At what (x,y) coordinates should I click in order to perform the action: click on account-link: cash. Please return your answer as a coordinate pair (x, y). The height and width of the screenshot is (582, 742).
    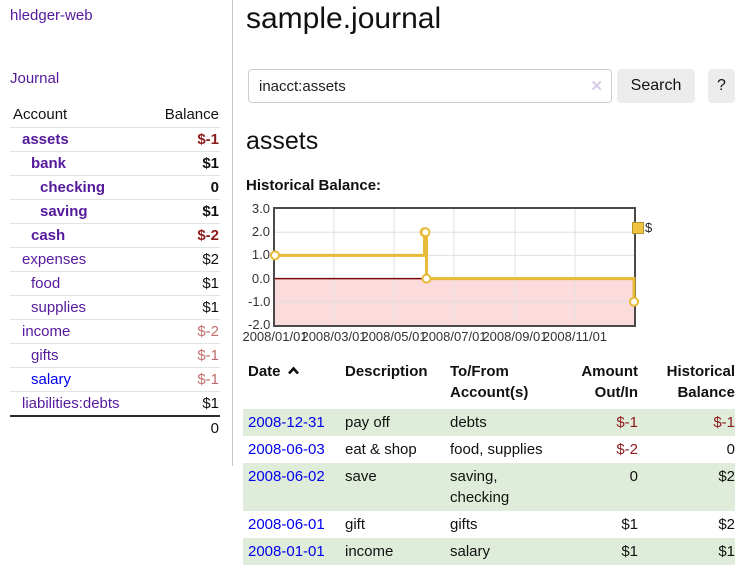
    Looking at the image, I should click on (48, 235).